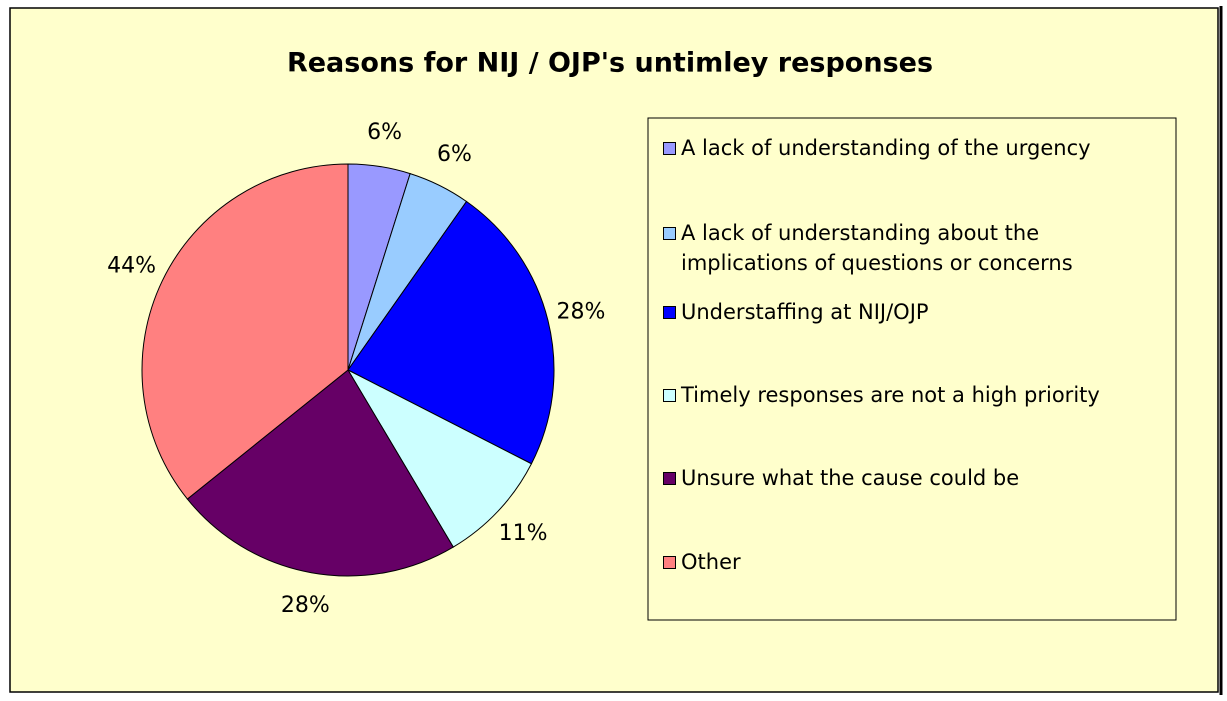 The height and width of the screenshot is (701, 1227). What do you see at coordinates (850, 478) in the screenshot?
I see `legend-label: Unsure what the cause could be` at bounding box center [850, 478].